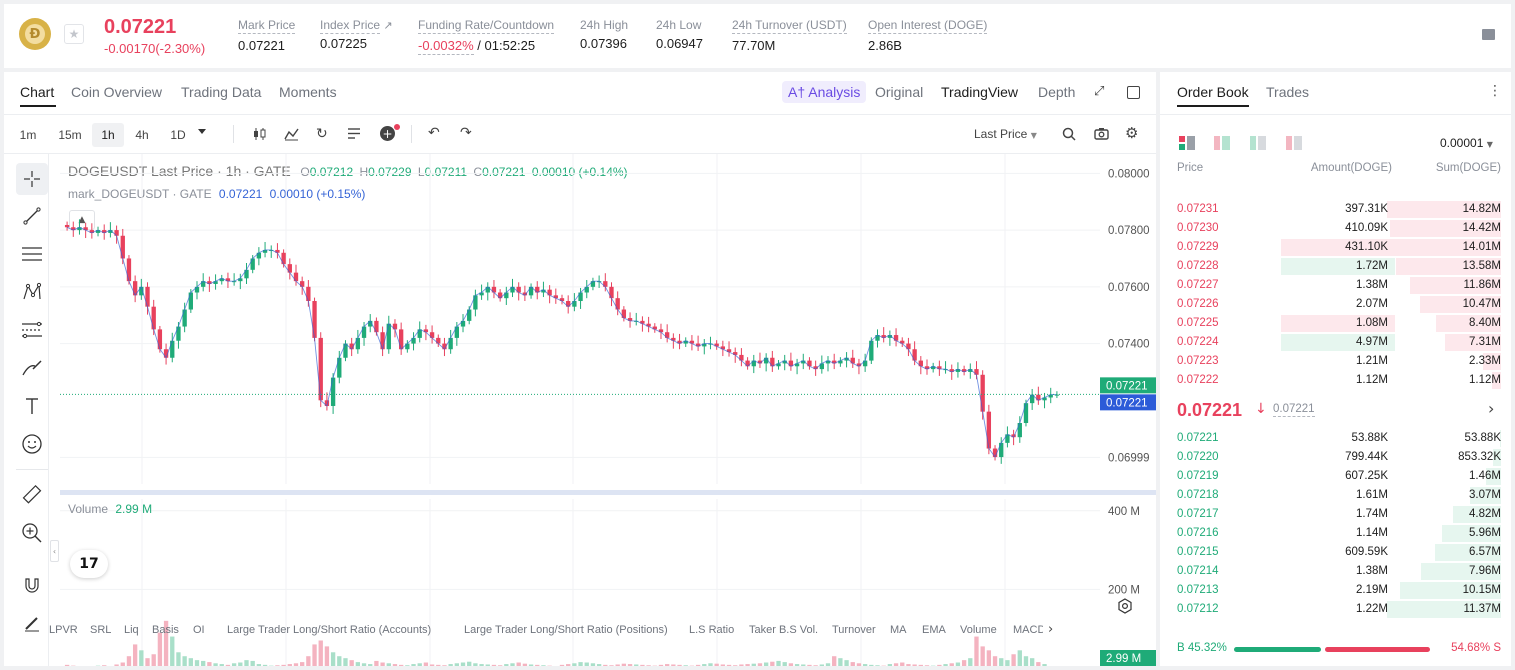 This screenshot has width=1515, height=670. Describe the element at coordinates (32, 623) in the screenshot. I see `pencil-tool-icon` at that location.